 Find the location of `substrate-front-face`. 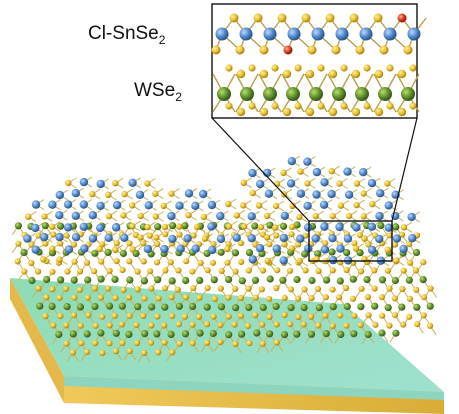

substrate-front-face is located at coordinates (37, 340).